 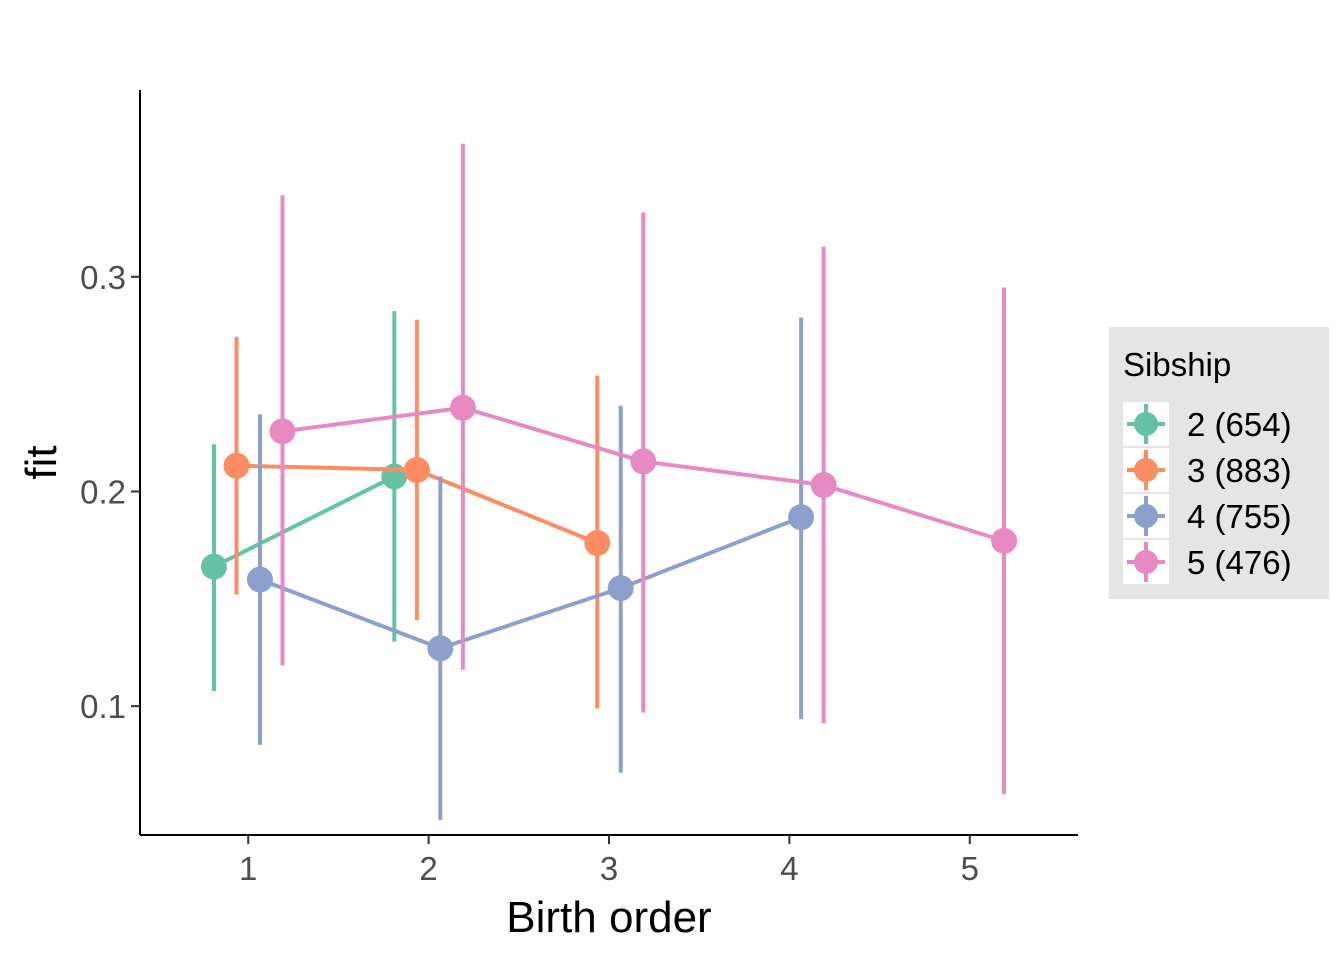 I want to click on y-axis-title: fit, so click(x=41, y=462).